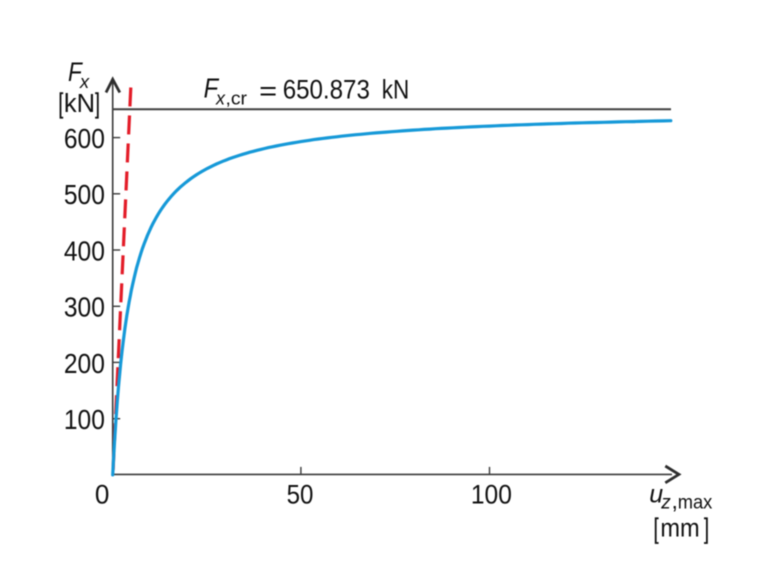  Describe the element at coordinates (84, 194) in the screenshot. I see `svg-text: 500` at that location.